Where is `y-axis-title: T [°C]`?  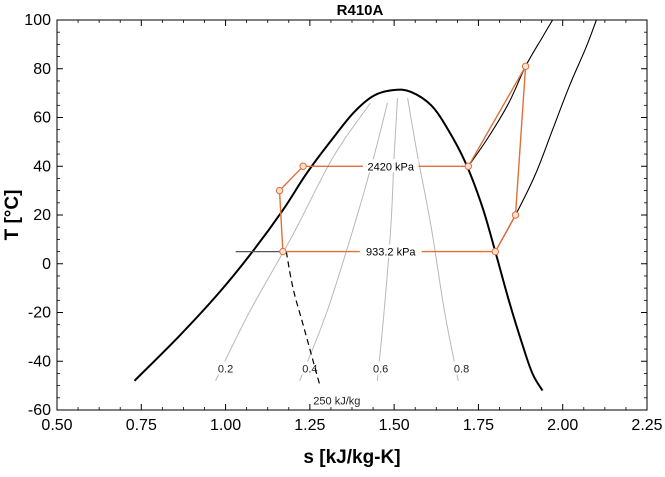
y-axis-title: T [°C] is located at coordinates (12, 215).